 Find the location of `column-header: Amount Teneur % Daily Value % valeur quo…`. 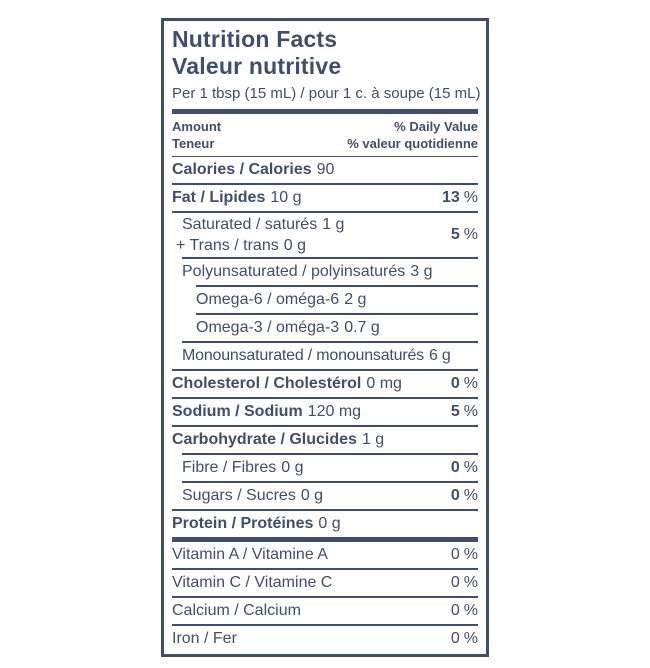

column-header: Amount Teneur % Daily Value % valeur quo… is located at coordinates (325, 135).